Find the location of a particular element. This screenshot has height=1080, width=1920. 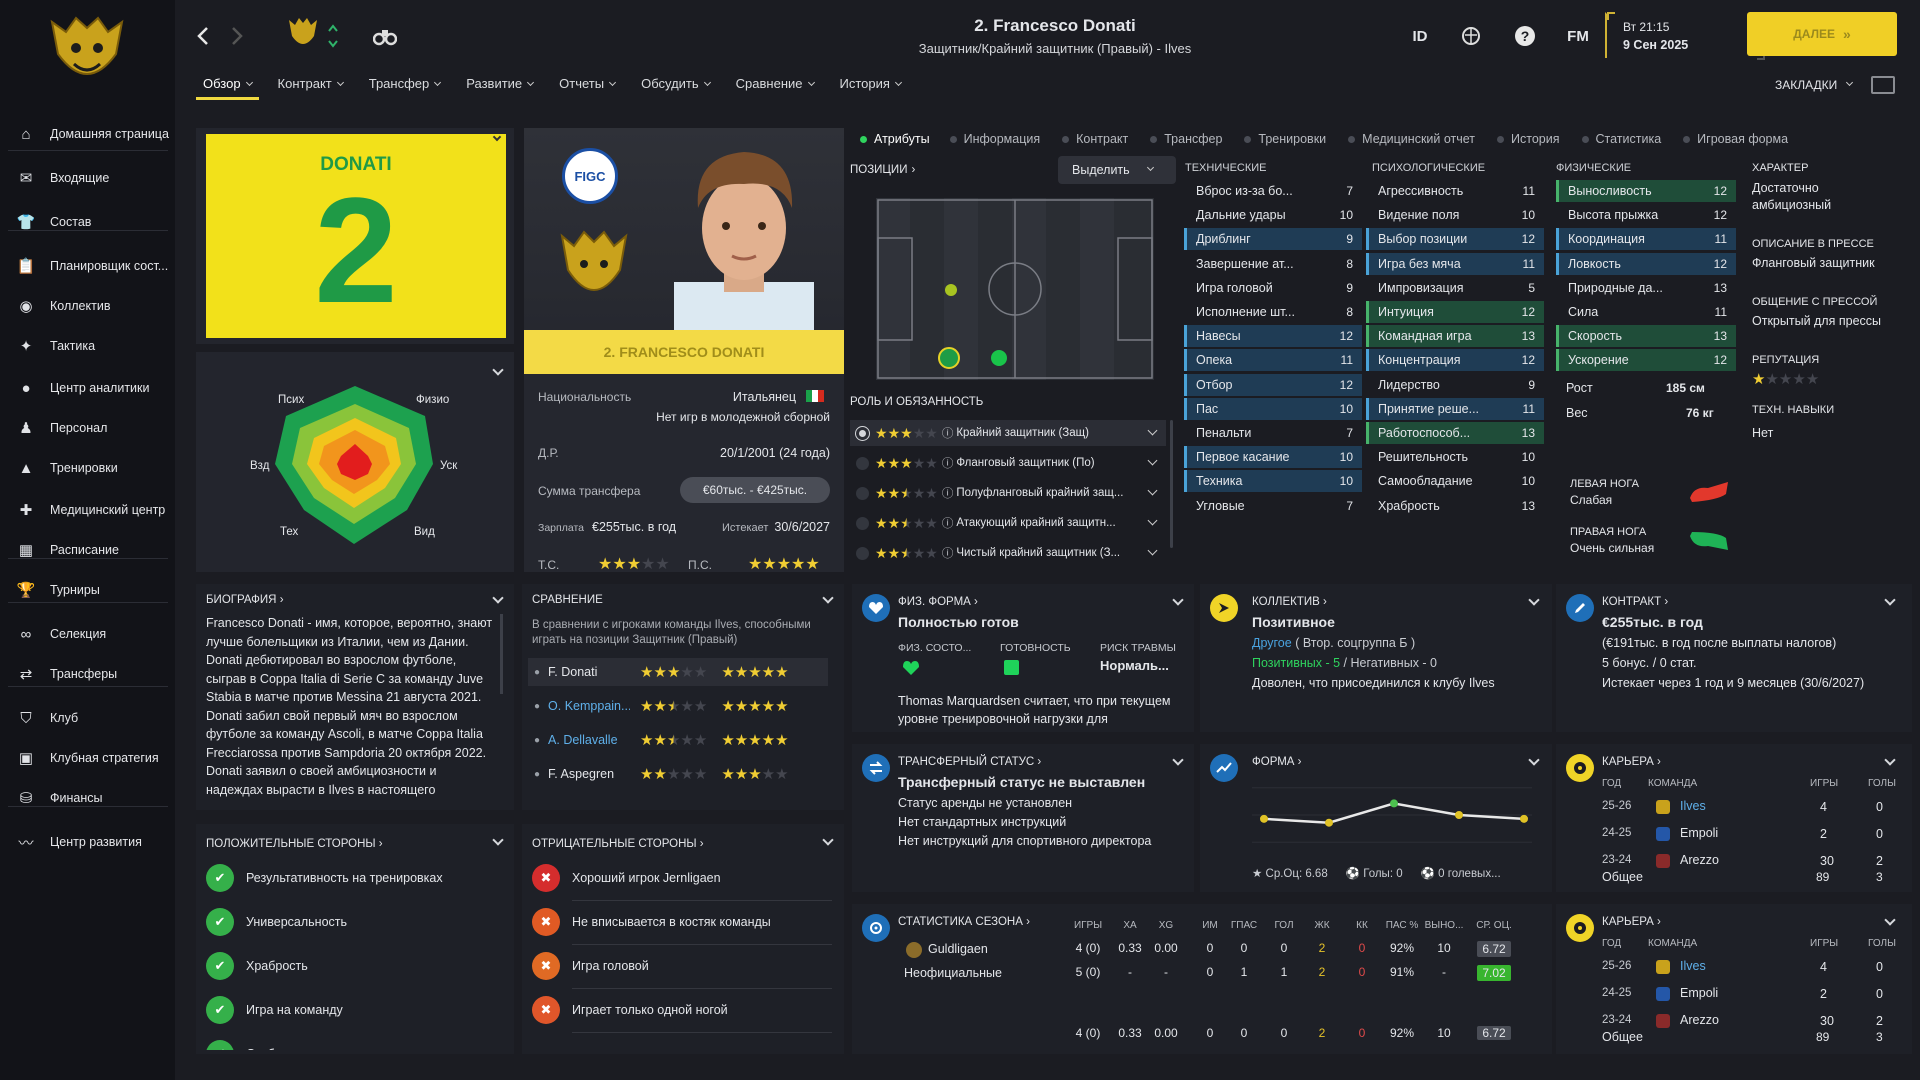

comparison-player-name: F. Donati is located at coordinates (573, 672).